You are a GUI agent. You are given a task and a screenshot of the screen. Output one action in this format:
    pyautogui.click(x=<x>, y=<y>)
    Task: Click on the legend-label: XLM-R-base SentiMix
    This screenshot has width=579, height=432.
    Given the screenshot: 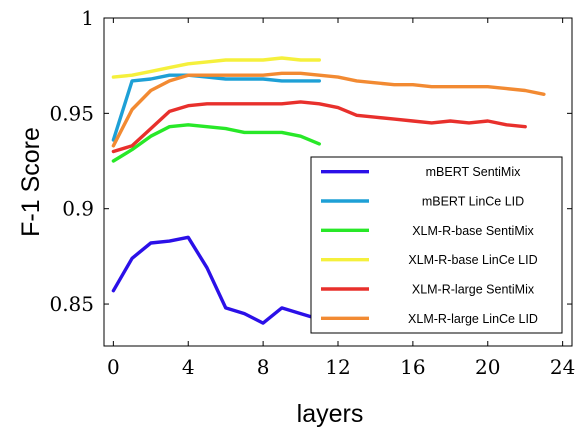 What is the action you would take?
    pyautogui.click(x=473, y=231)
    